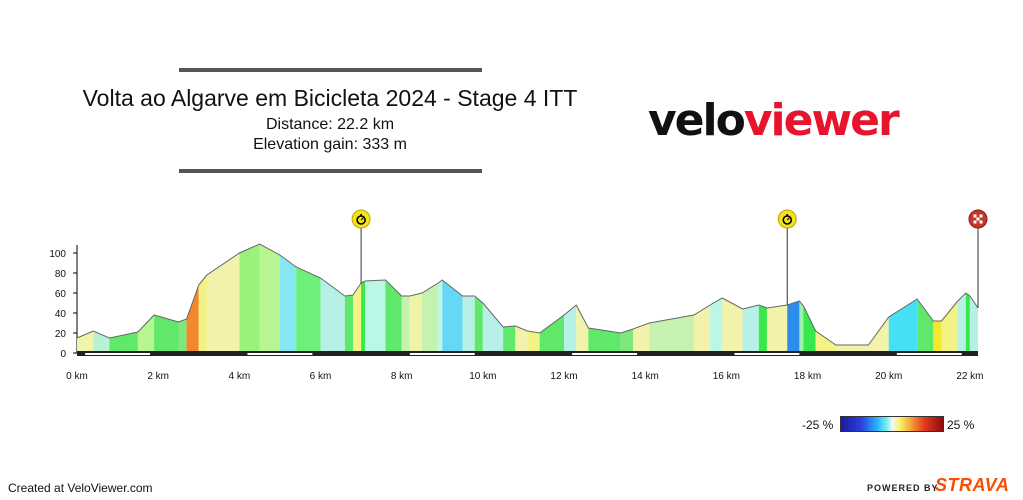 The image size is (1023, 500). I want to click on logo-part-2: viewer, so click(821, 120).